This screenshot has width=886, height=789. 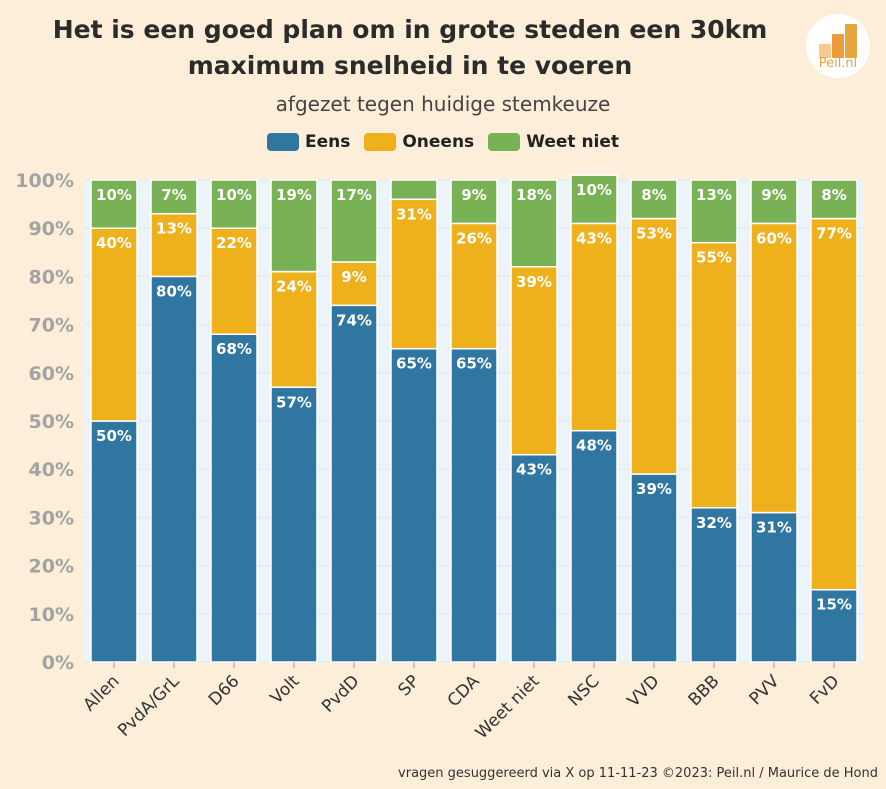 I want to click on legend-item-eens: Eens, so click(x=308, y=142).